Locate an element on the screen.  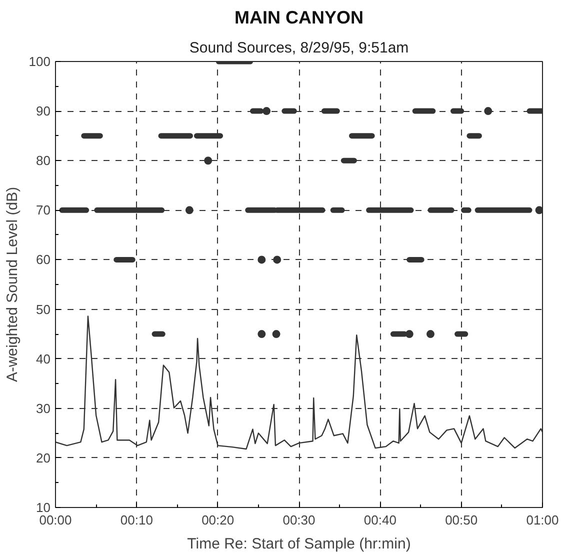
y-axis-title: A-weighted Sound Level (dB) is located at coordinates (12, 284).